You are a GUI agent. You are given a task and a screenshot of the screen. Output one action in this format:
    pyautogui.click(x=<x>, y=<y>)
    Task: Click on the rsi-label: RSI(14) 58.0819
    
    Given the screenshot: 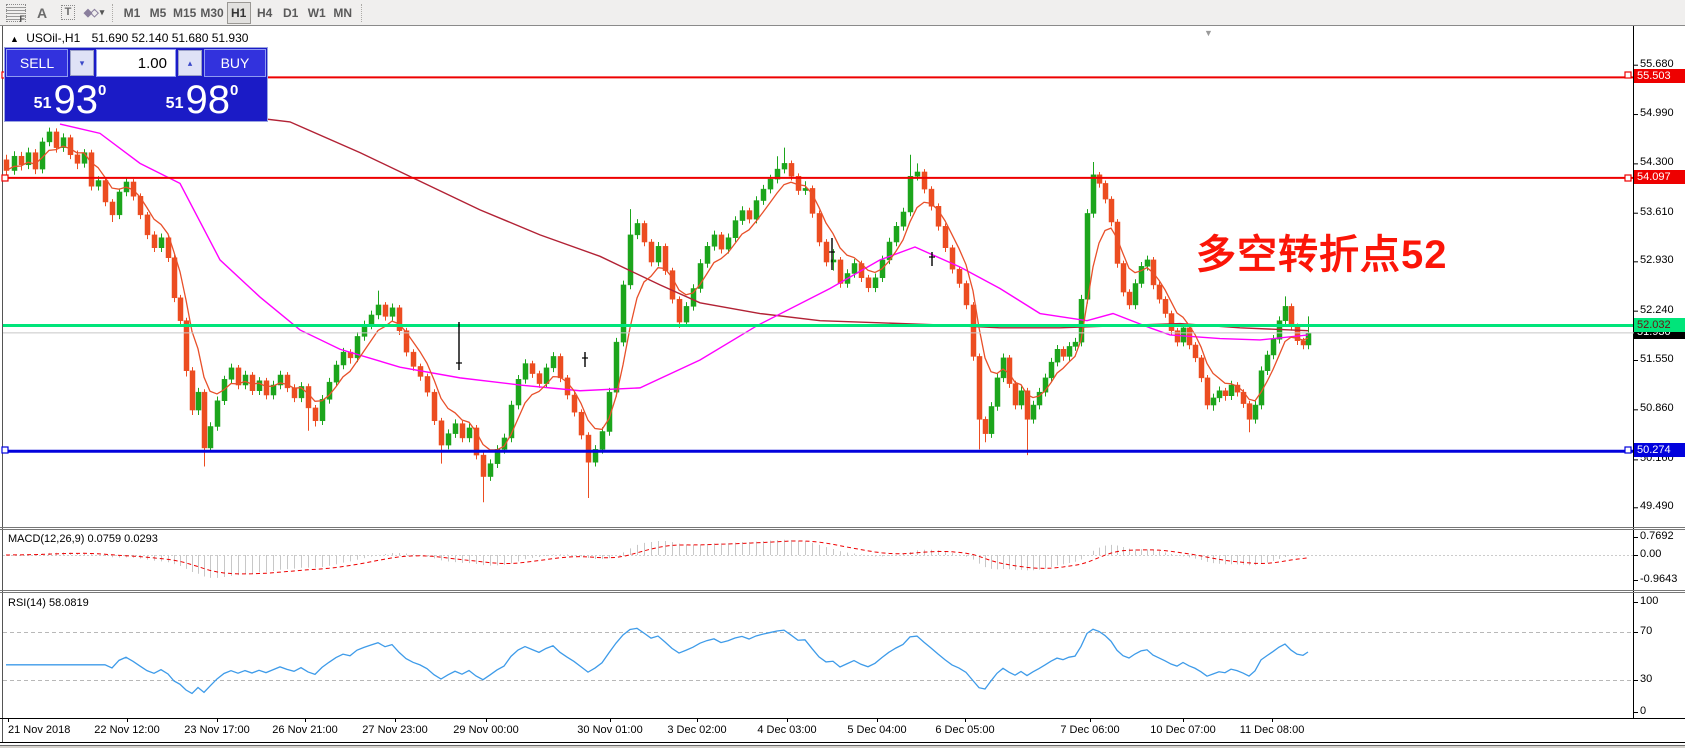 What is the action you would take?
    pyautogui.click(x=48, y=603)
    